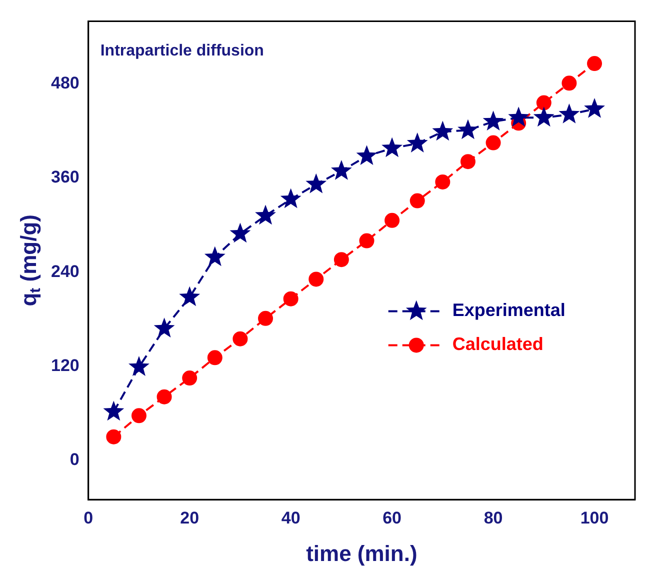  What do you see at coordinates (509, 310) in the screenshot?
I see `legend-label: Experimental` at bounding box center [509, 310].